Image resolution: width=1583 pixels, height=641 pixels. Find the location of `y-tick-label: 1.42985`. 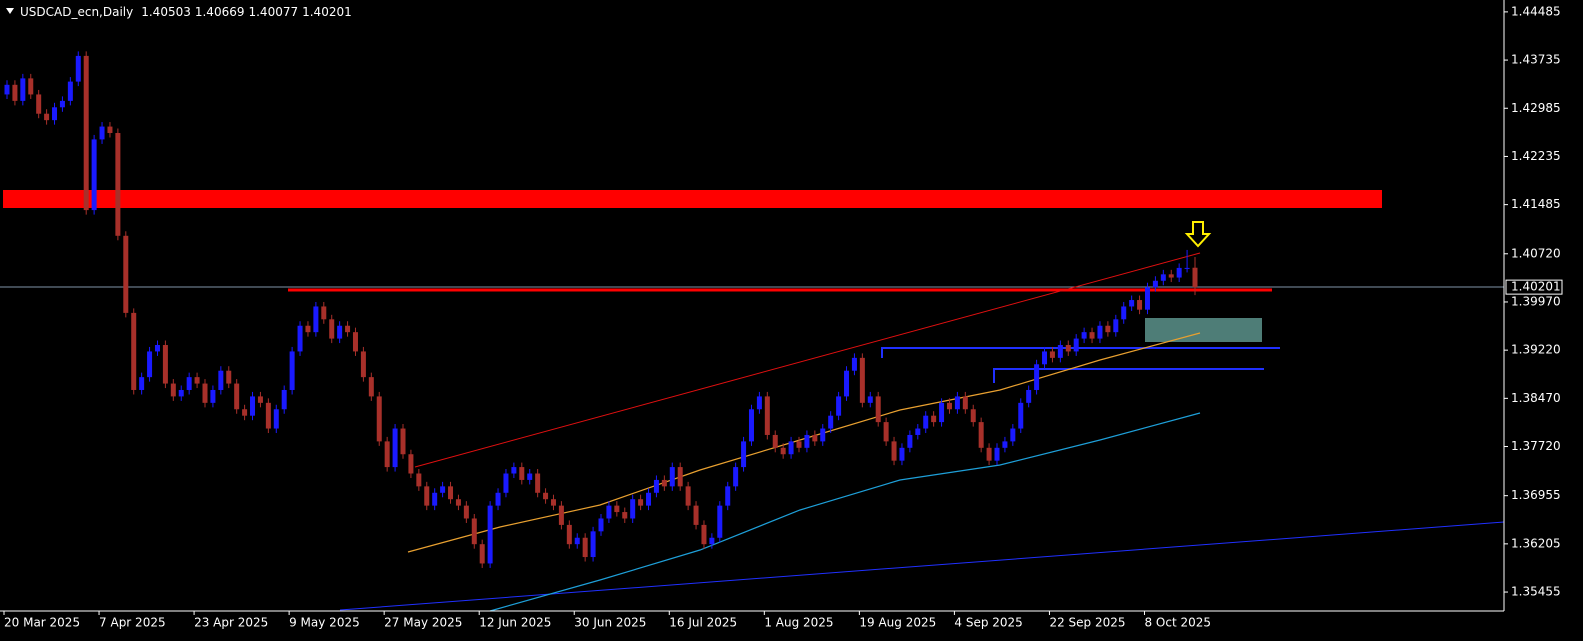

y-tick-label: 1.42985 is located at coordinates (1536, 108).